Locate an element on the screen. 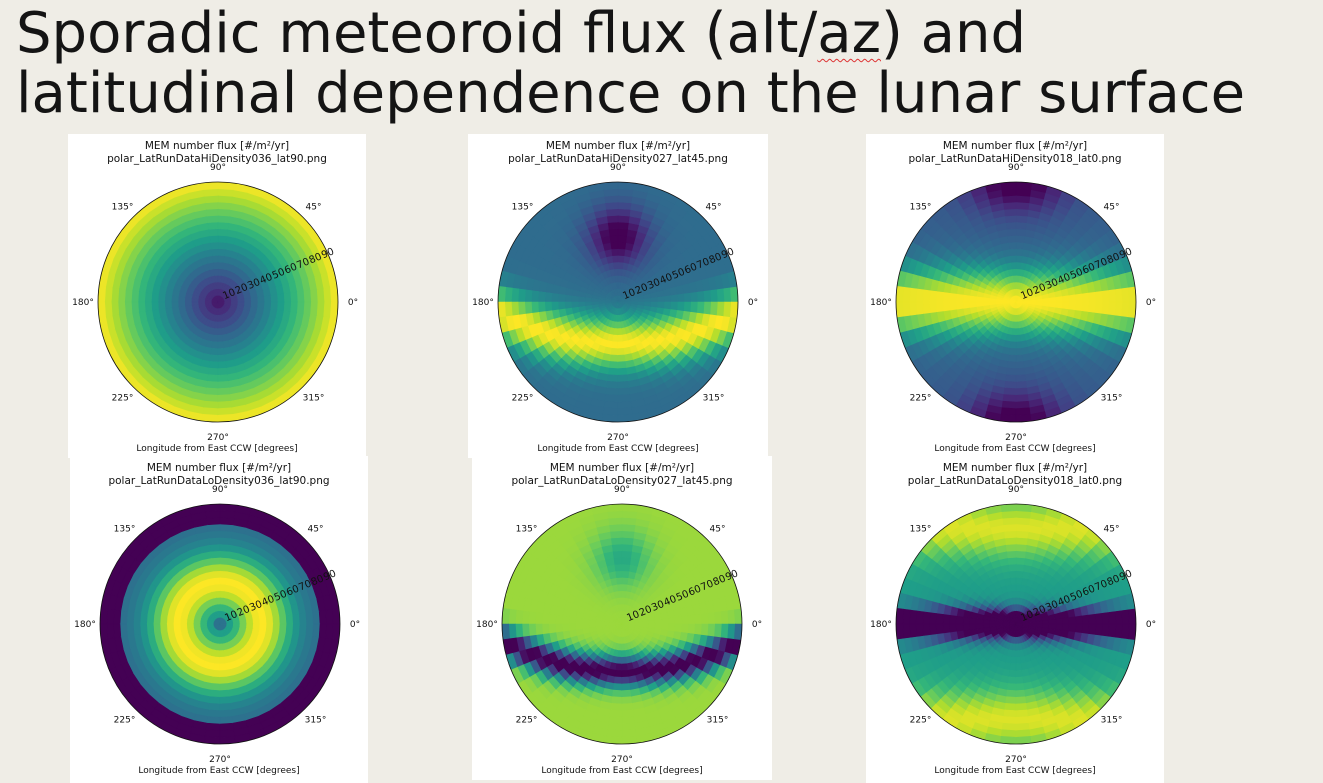  plot-title: MEM number flux [#/m²/yr] is located at coordinates (219, 468).